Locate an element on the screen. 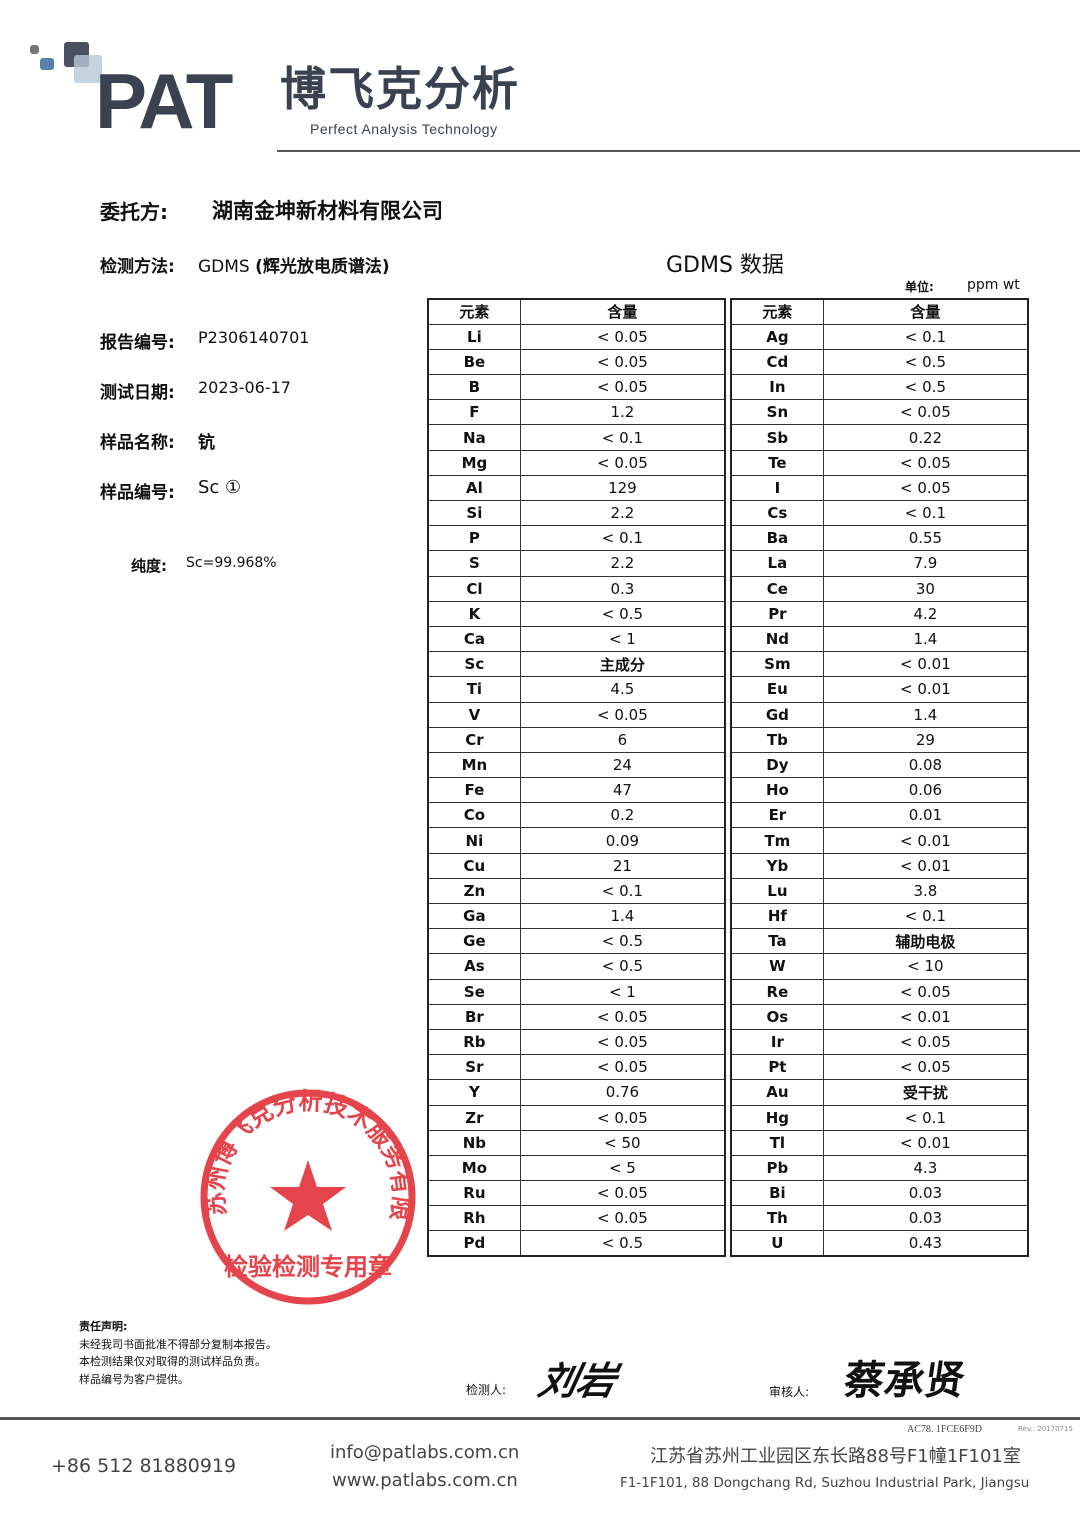 This screenshot has height=1515, width=1080. table-row: W < 10 is located at coordinates (879, 966).